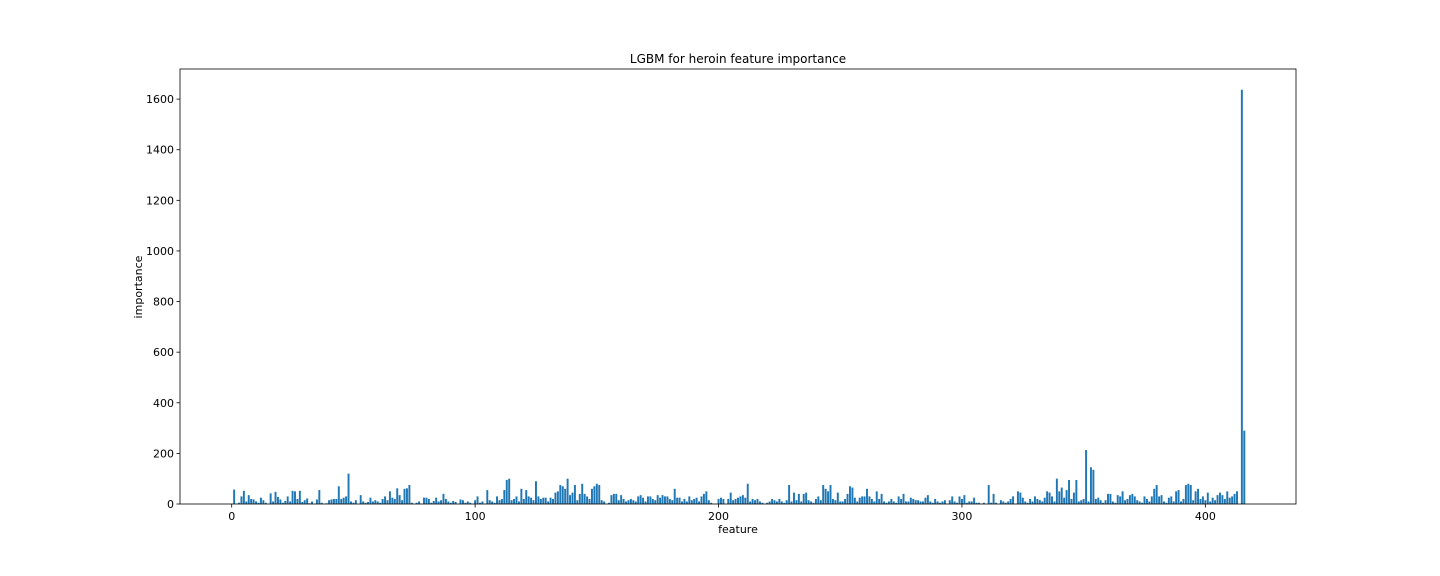 The height and width of the screenshot is (576, 1440). I want to click on y-axis-label: importance, so click(138, 286).